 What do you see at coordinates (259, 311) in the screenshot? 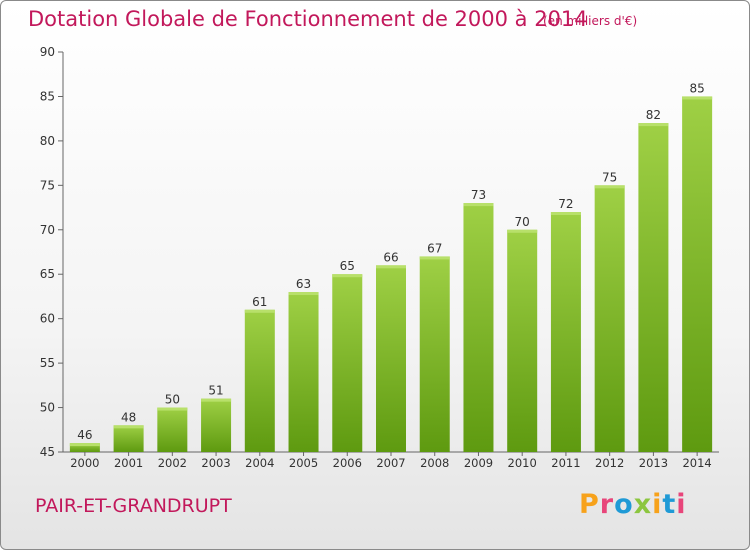
I see `bar-cap-2004` at bounding box center [259, 311].